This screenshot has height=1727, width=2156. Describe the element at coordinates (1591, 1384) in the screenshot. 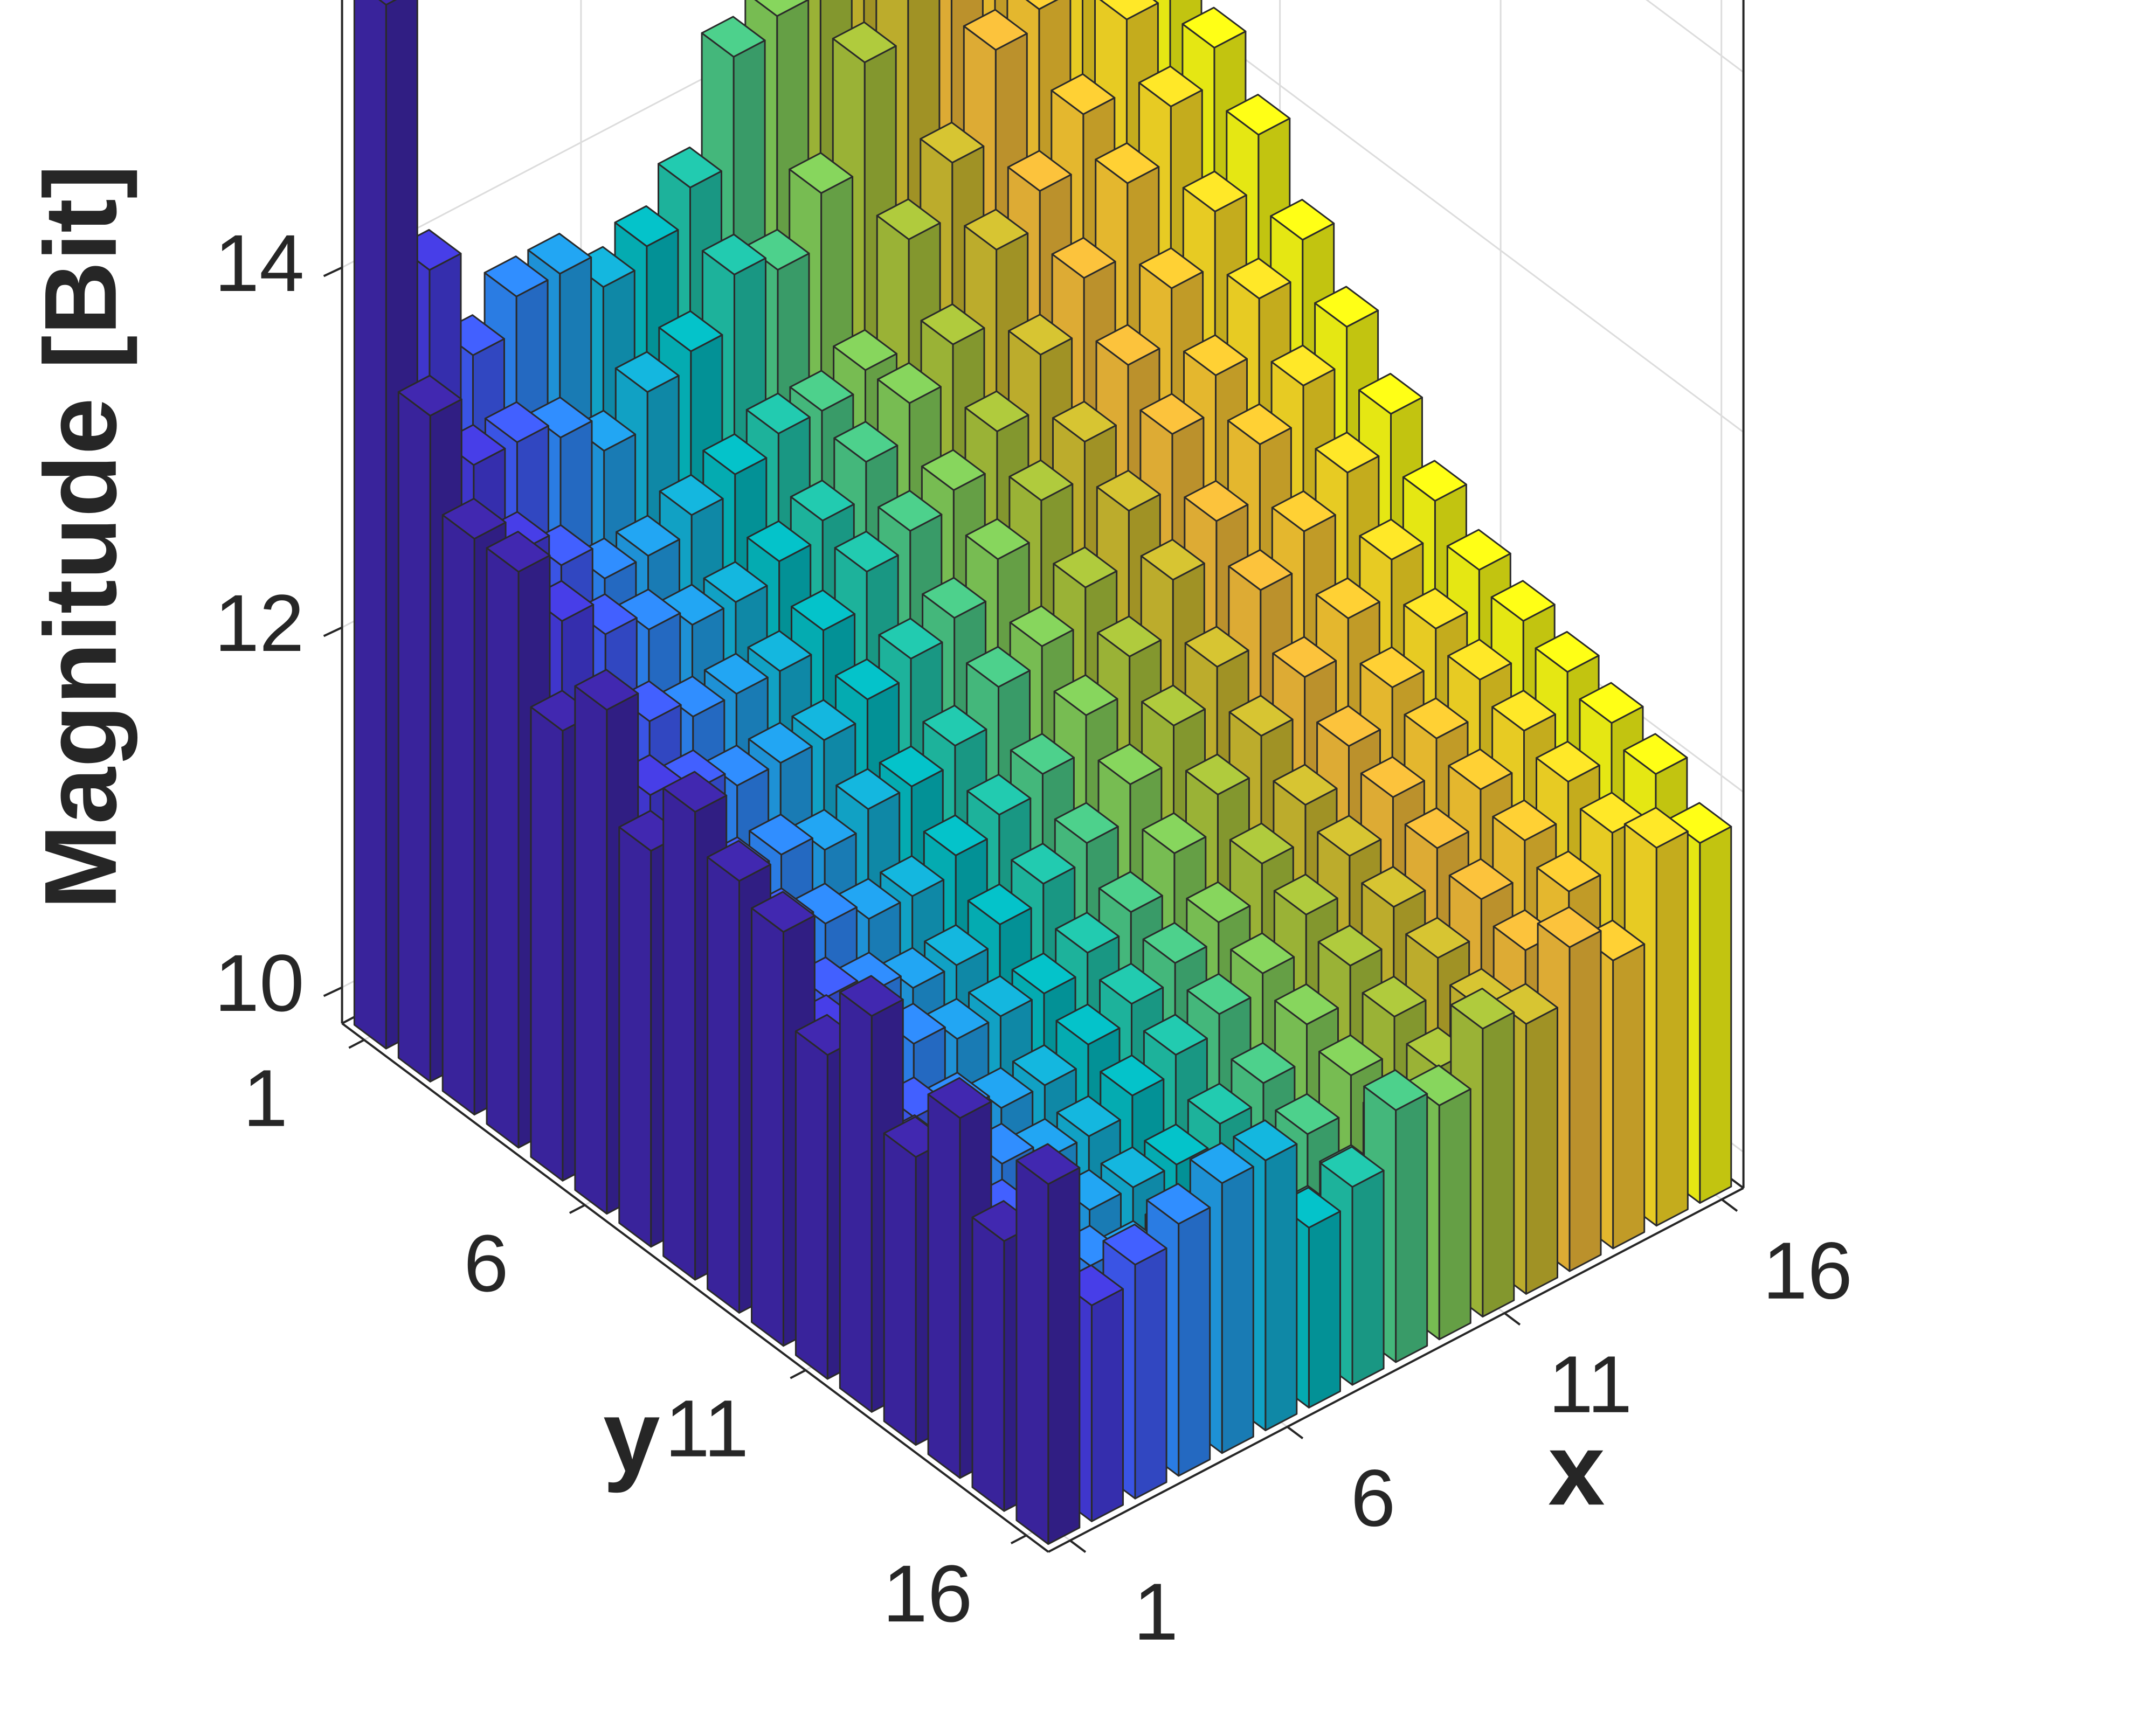

I see `x-tick-label: 11` at that location.